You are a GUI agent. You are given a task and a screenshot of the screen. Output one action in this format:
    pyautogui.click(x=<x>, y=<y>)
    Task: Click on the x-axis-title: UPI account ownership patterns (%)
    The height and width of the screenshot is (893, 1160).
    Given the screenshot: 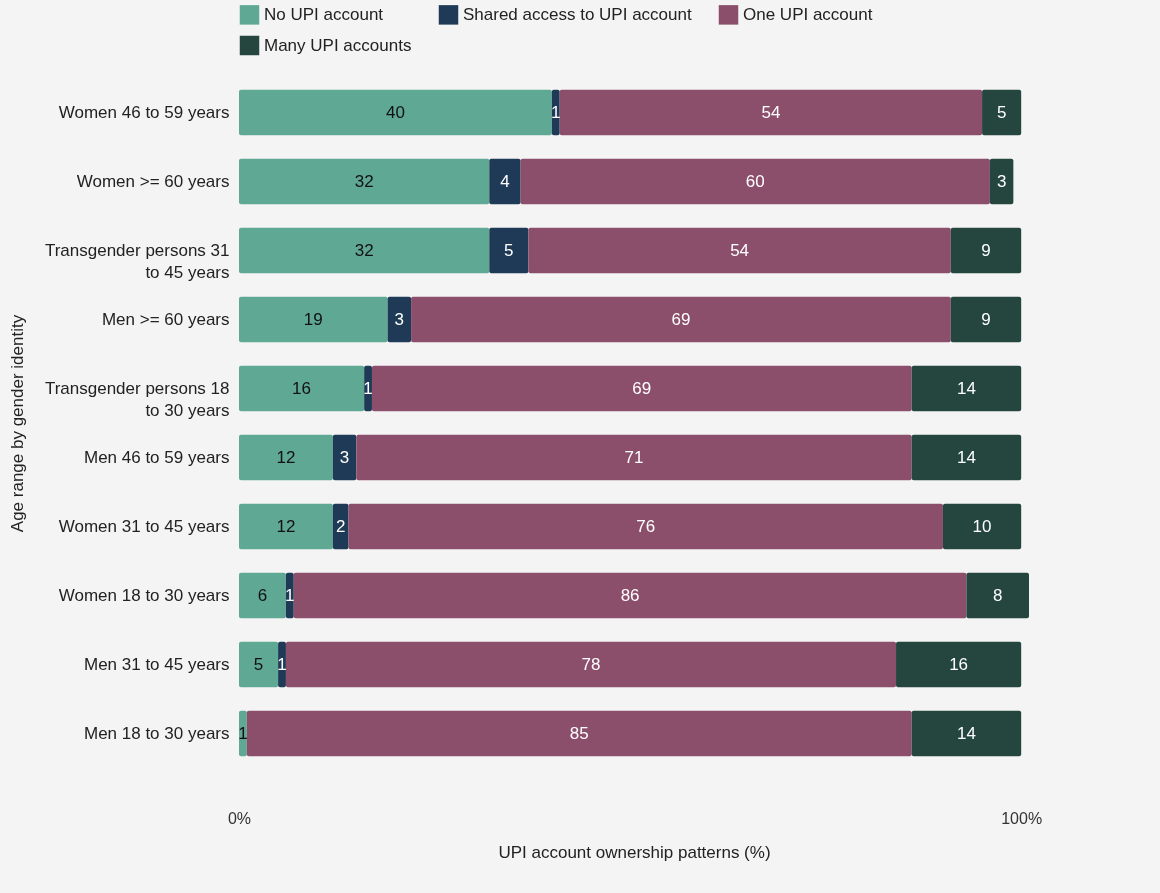 What is the action you would take?
    pyautogui.click(x=634, y=852)
    